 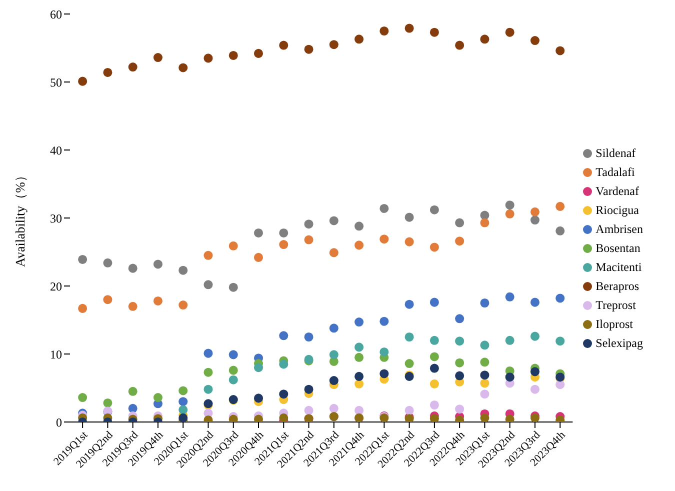 What do you see at coordinates (617, 191) in the screenshot?
I see `legend-label: Vardenaf` at bounding box center [617, 191].